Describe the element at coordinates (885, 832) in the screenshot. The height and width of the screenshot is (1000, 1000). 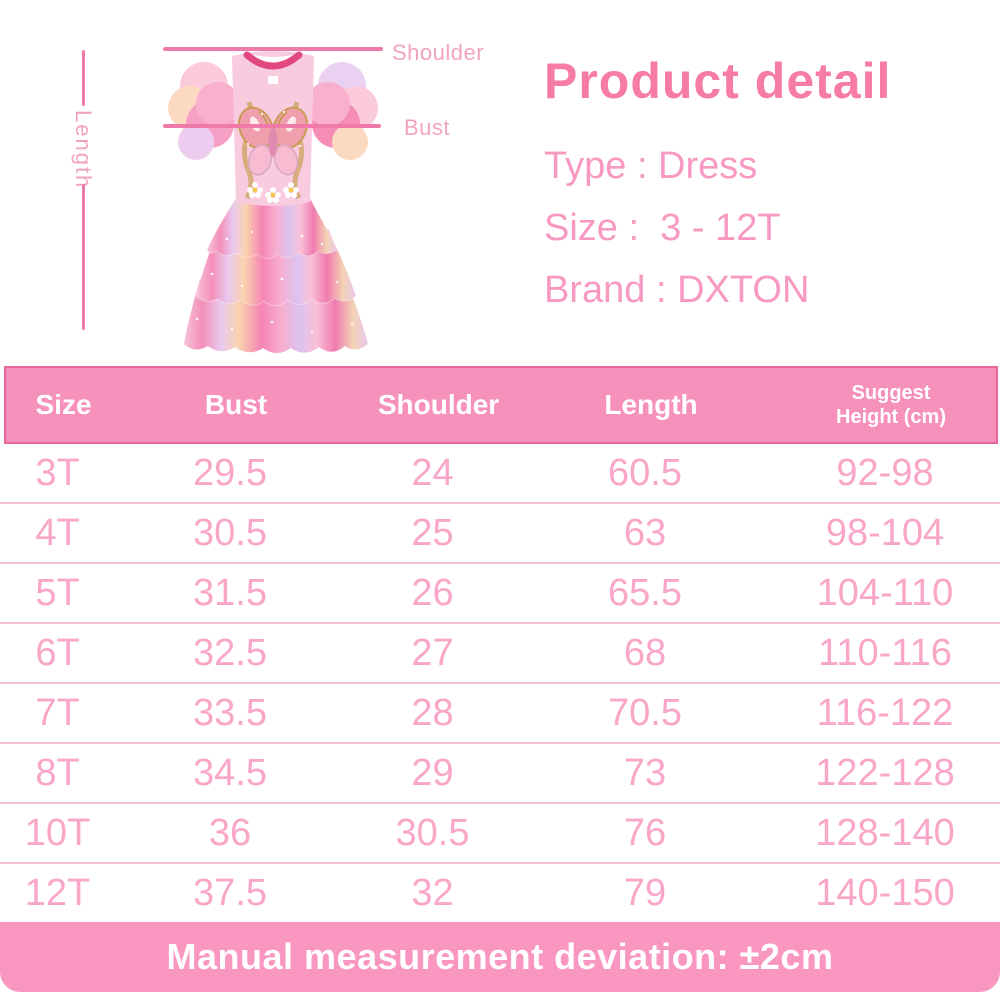
I see `table-cell: 128-140` at that location.